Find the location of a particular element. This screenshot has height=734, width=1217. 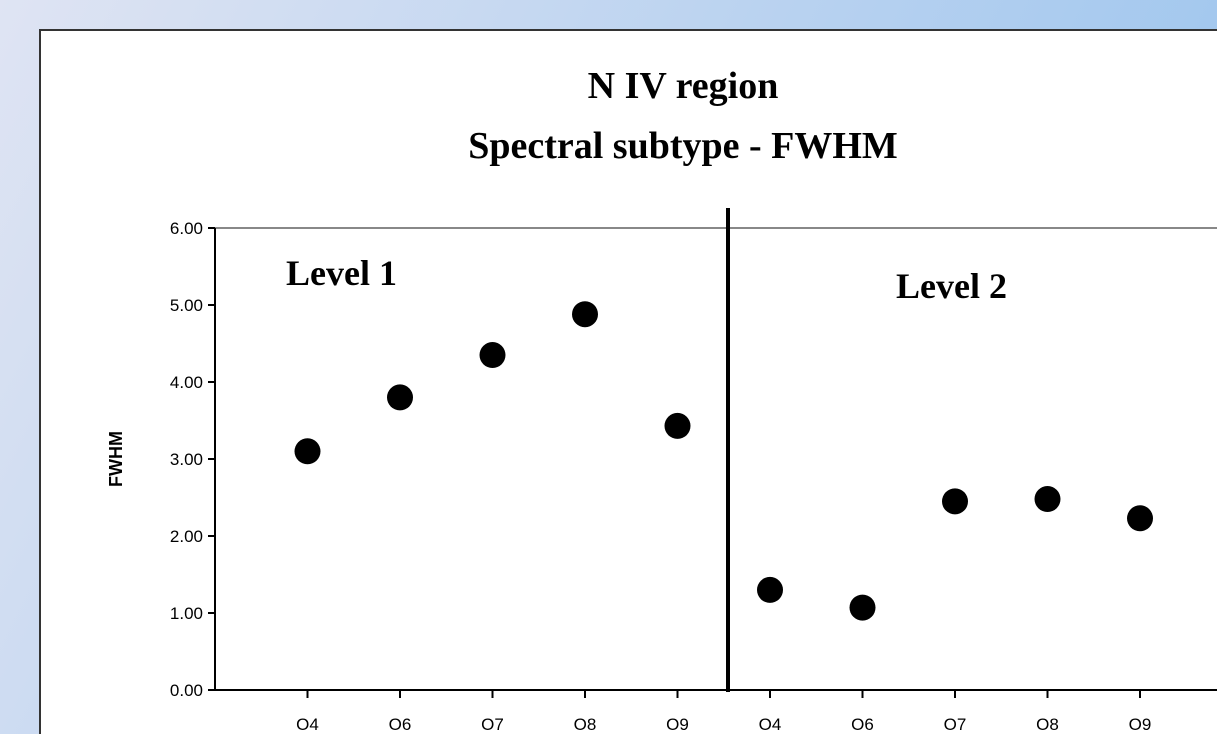

chart-title: N IV region is located at coordinates (683, 86).